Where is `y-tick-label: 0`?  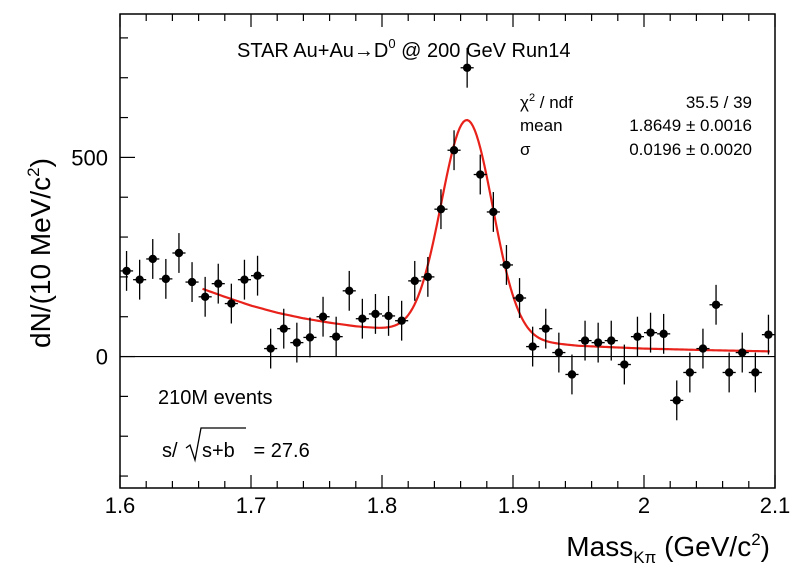
y-tick-label: 0 is located at coordinates (102, 357).